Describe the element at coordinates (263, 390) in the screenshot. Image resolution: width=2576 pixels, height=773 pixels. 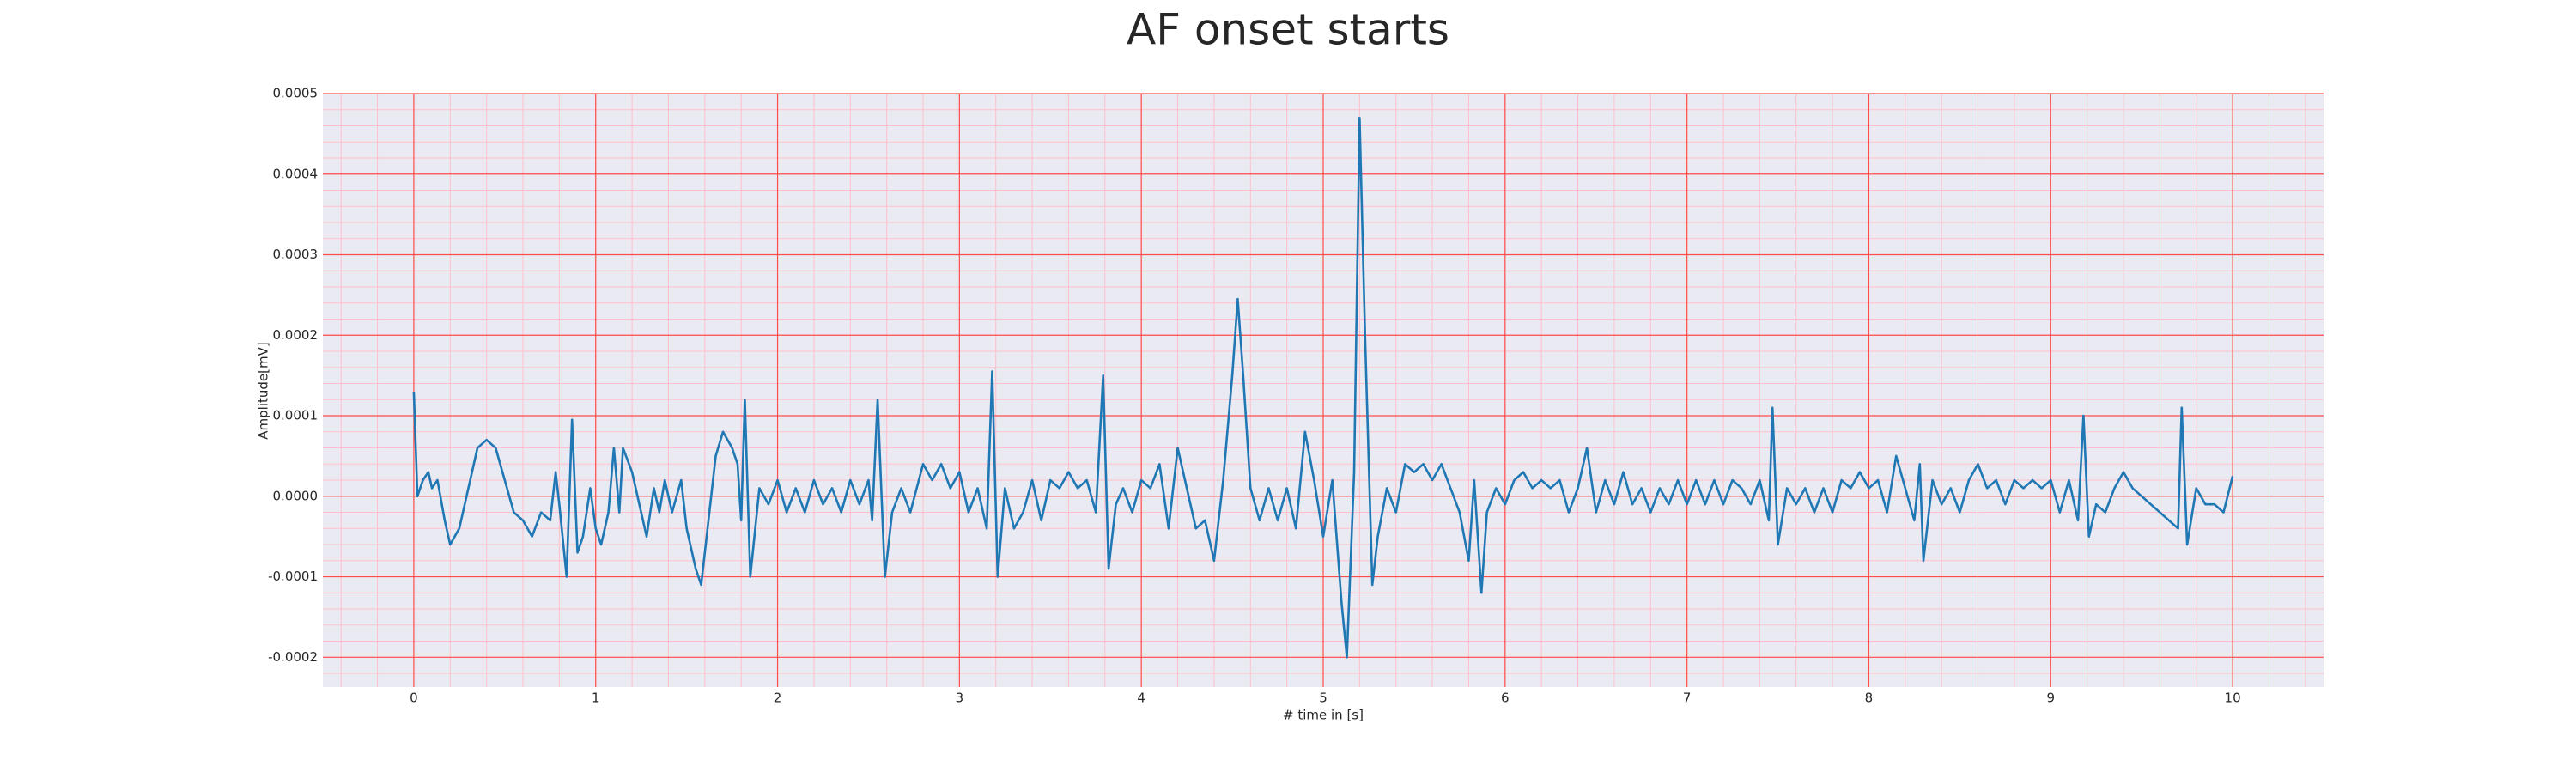
I see `y-axis-label: Amplitude[mV]` at that location.